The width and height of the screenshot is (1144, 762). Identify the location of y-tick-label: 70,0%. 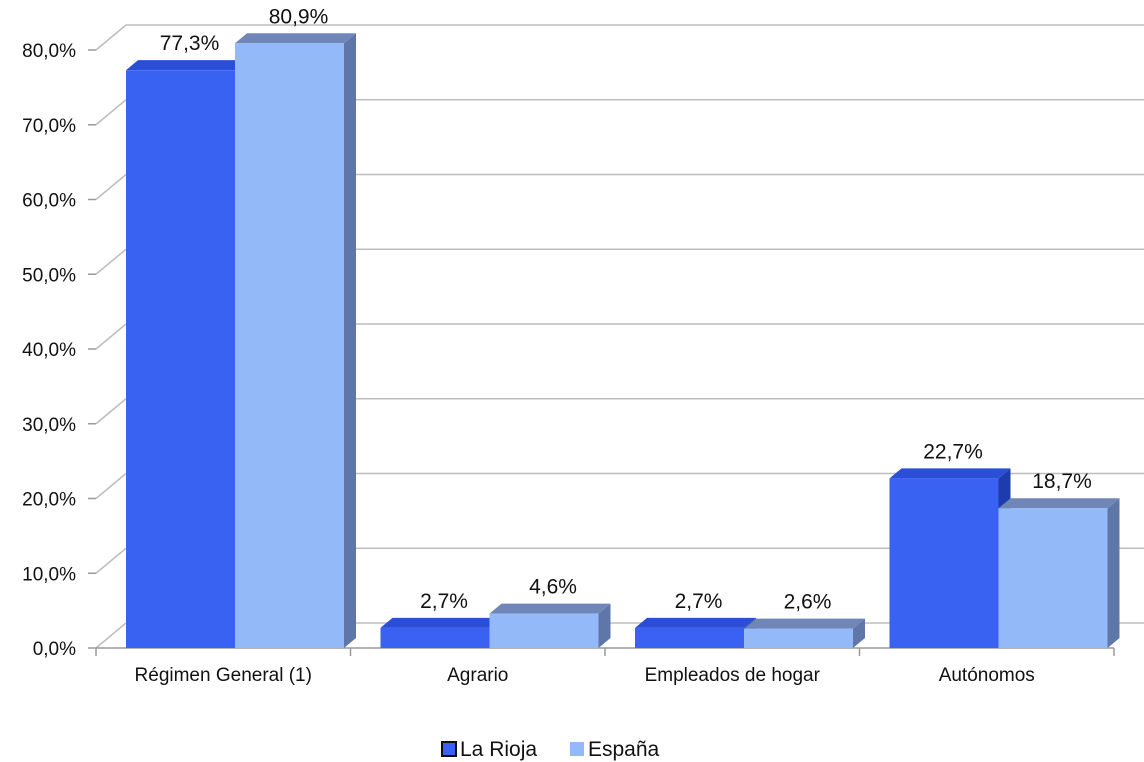
(49, 126).